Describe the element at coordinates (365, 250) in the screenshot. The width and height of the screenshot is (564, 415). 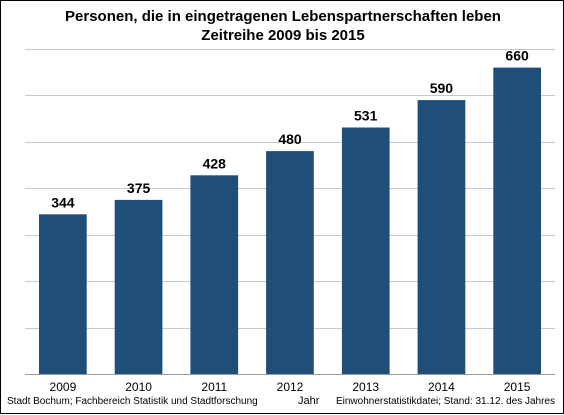
I see `bar-2013` at that location.